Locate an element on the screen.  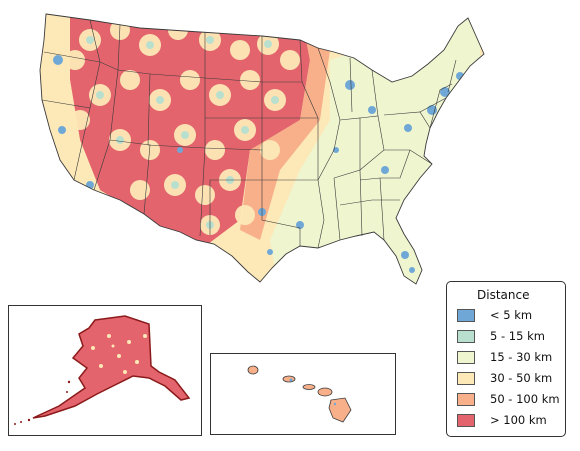
legend-item: 15 - 30 km is located at coordinates (504, 357).